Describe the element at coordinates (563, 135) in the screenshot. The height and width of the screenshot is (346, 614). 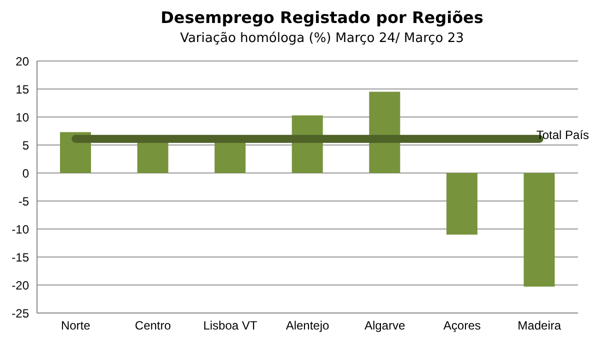
I see `ref-line-label: Total País` at that location.